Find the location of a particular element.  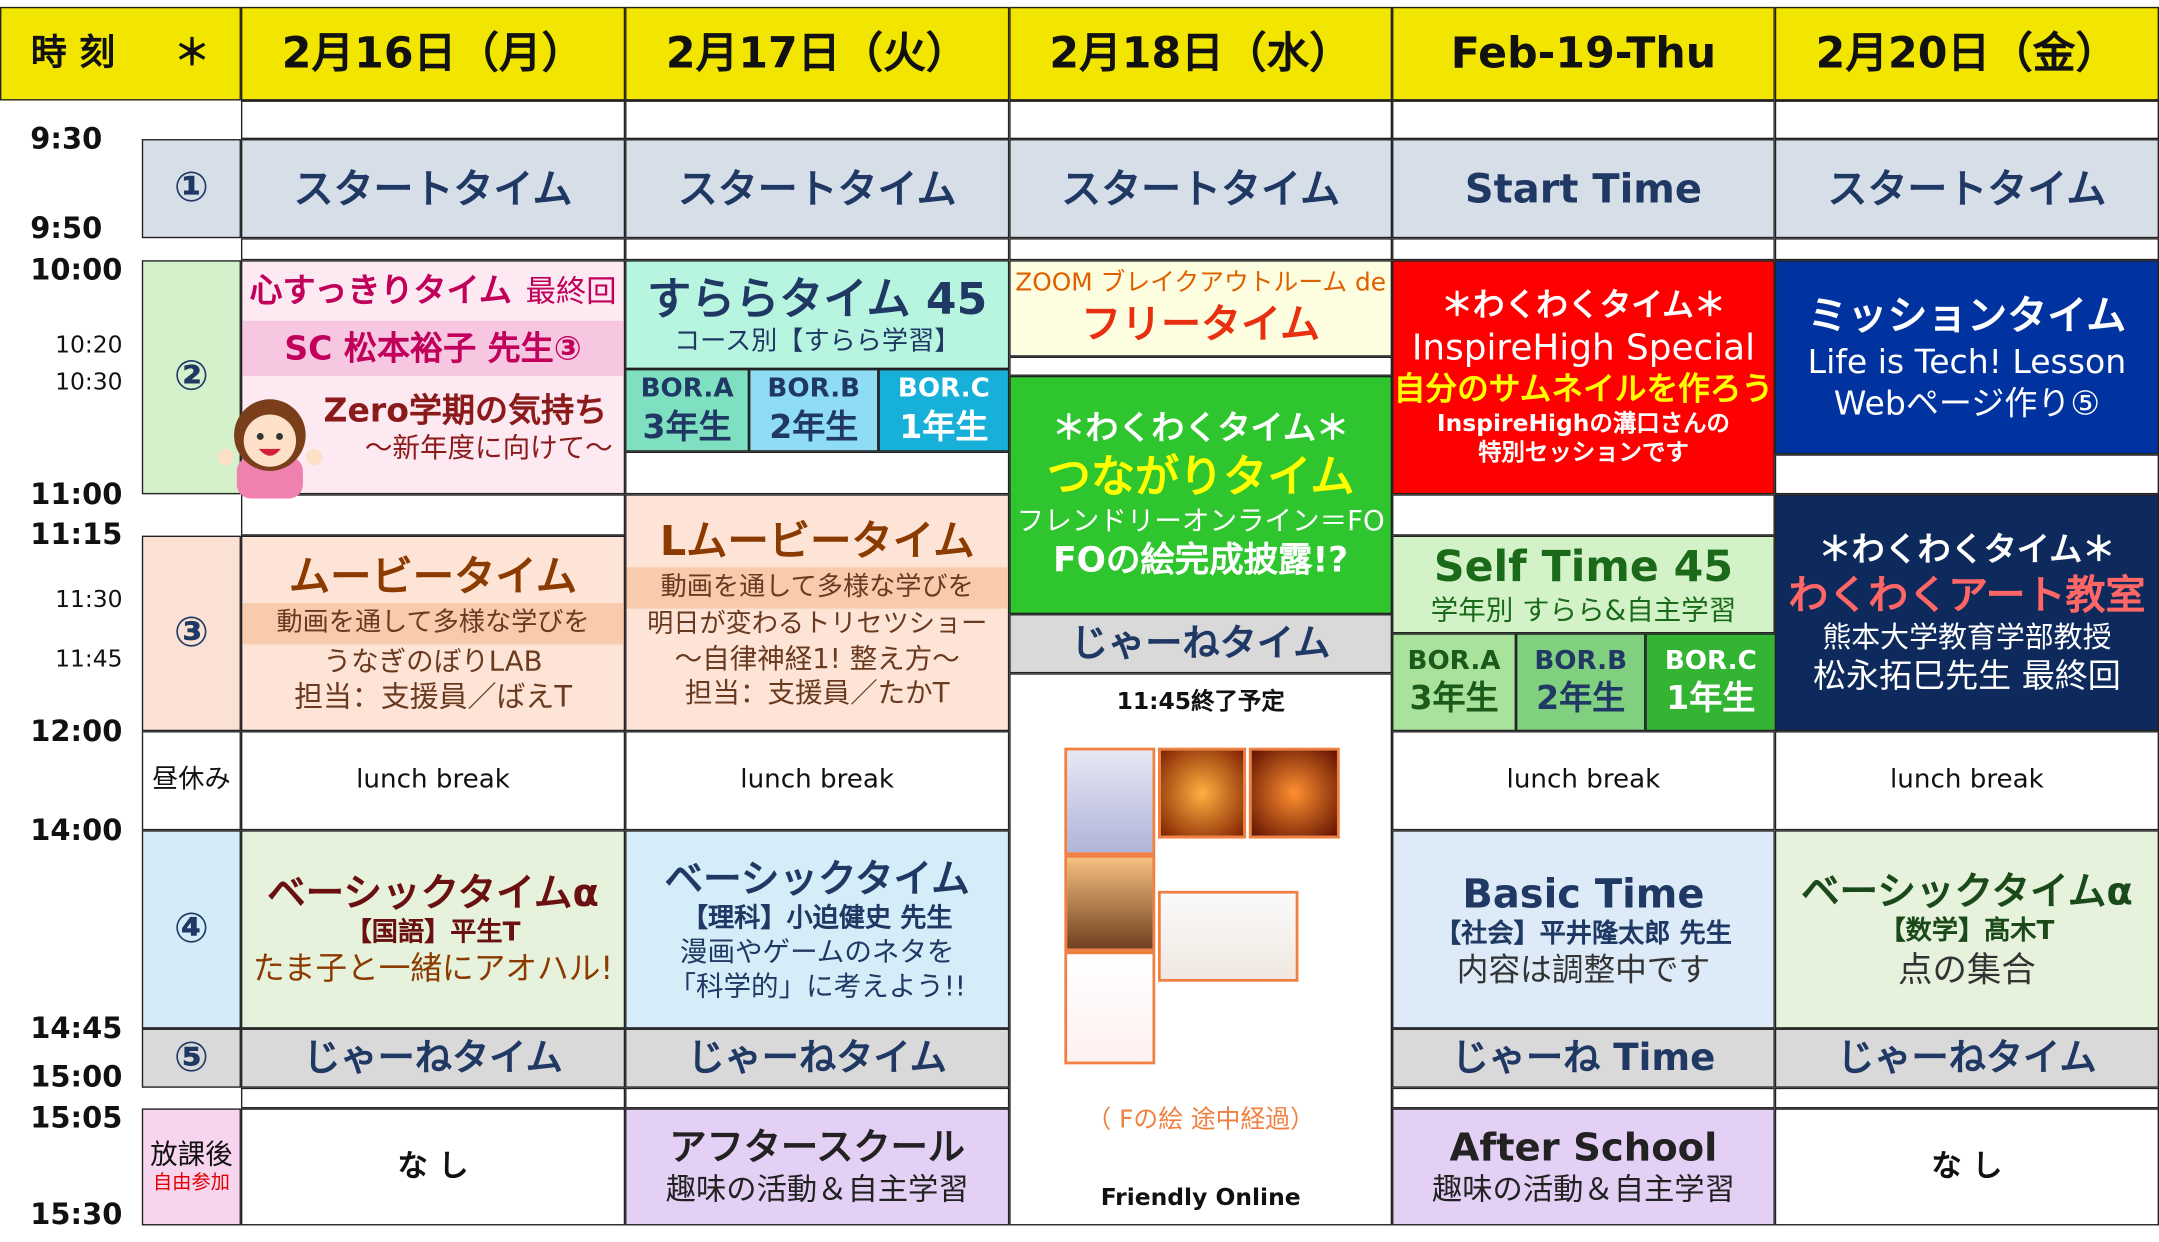

day-header: 2月16日（月） is located at coordinates (433, 53).